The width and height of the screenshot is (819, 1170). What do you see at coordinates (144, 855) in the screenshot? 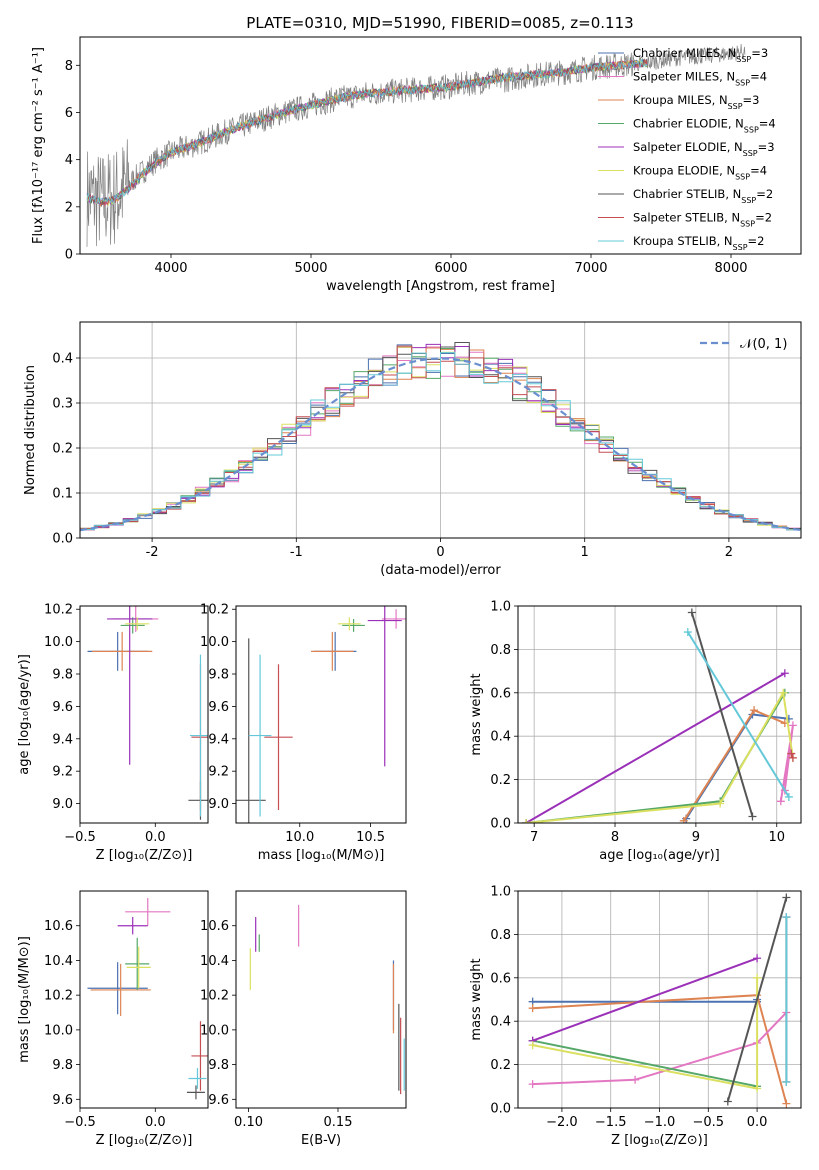
I see `age_vs_Z-xlabel: Z [log₁₀(Z/Z⊙)]` at bounding box center [144, 855].